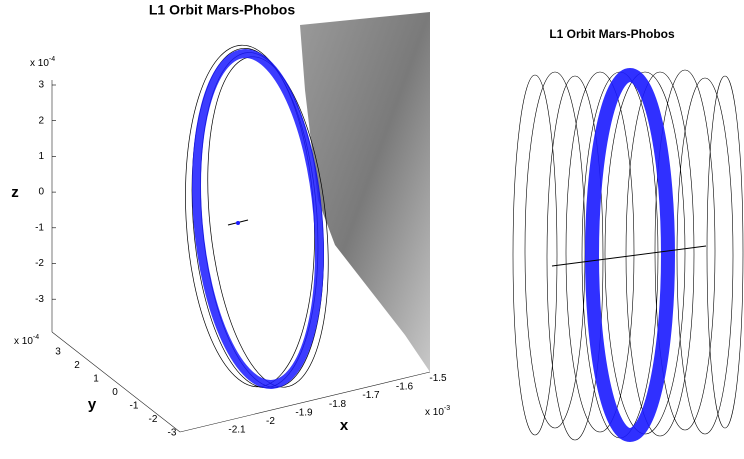  I want to click on x-tick-label: -1.5, so click(438, 378).